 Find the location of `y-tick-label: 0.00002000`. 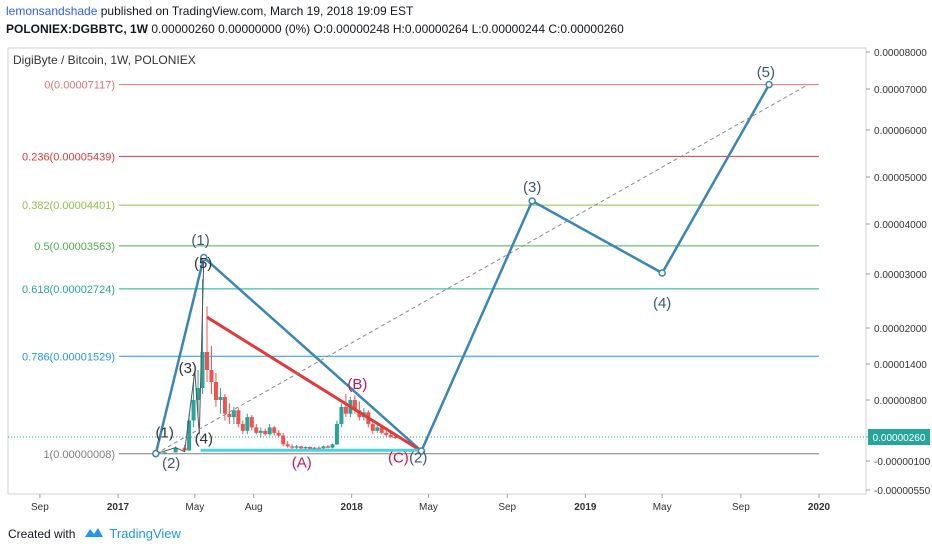

y-tick-label: 0.00002000 is located at coordinates (900, 329).